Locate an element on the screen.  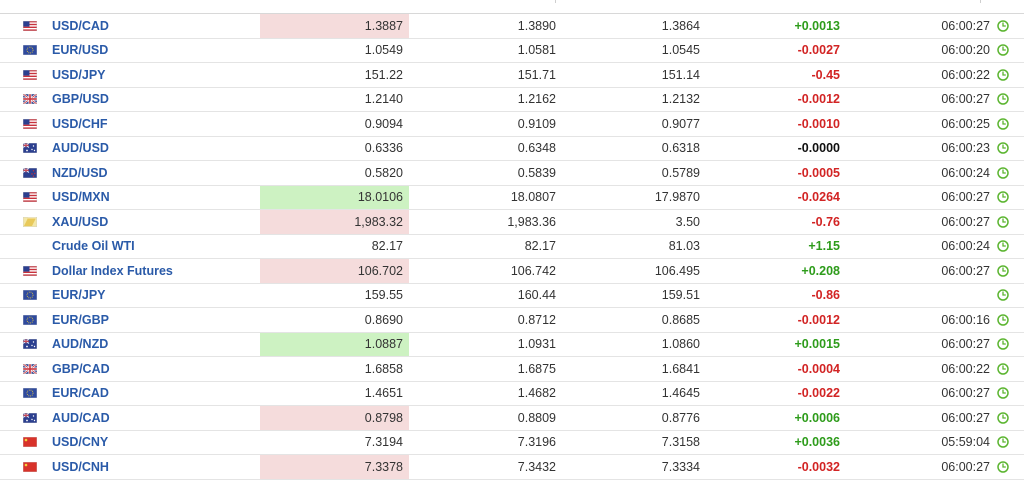
instrument-link: EUR/JPY is located at coordinates (79, 295).